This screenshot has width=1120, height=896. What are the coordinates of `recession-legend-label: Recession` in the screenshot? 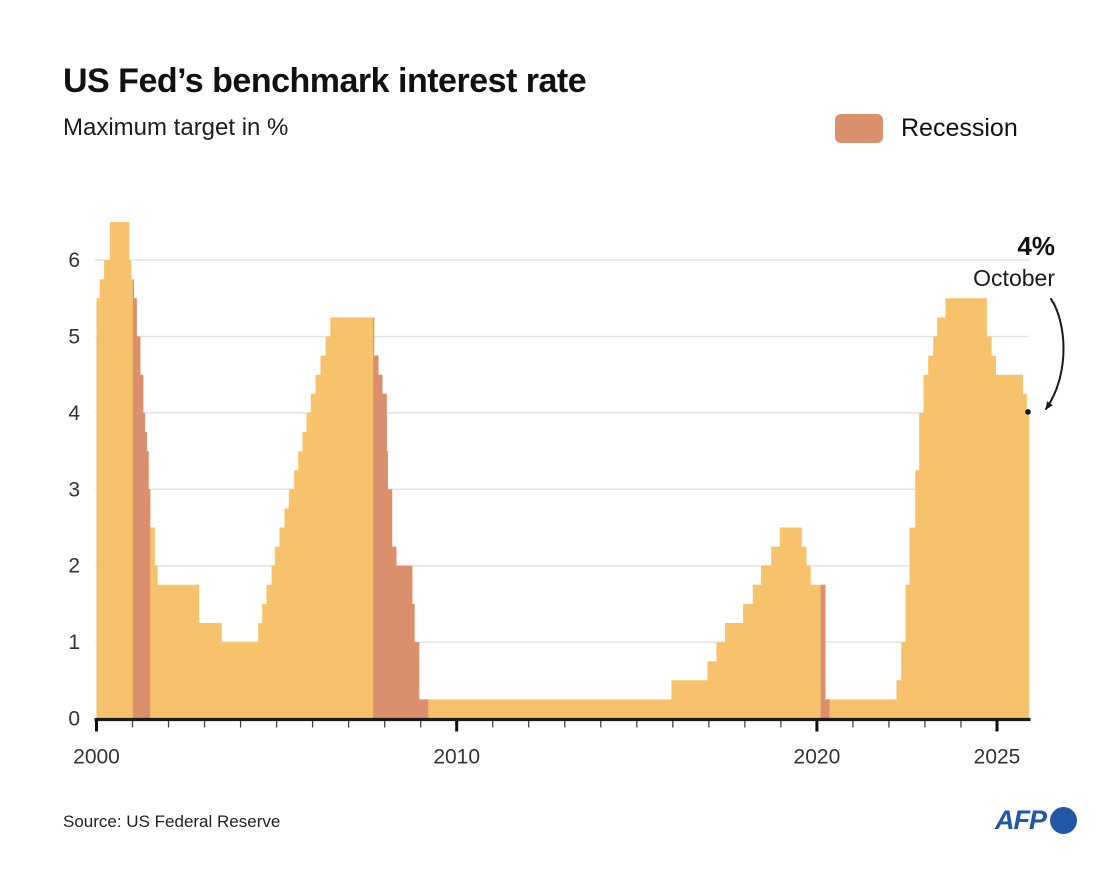 It's located at (959, 128).